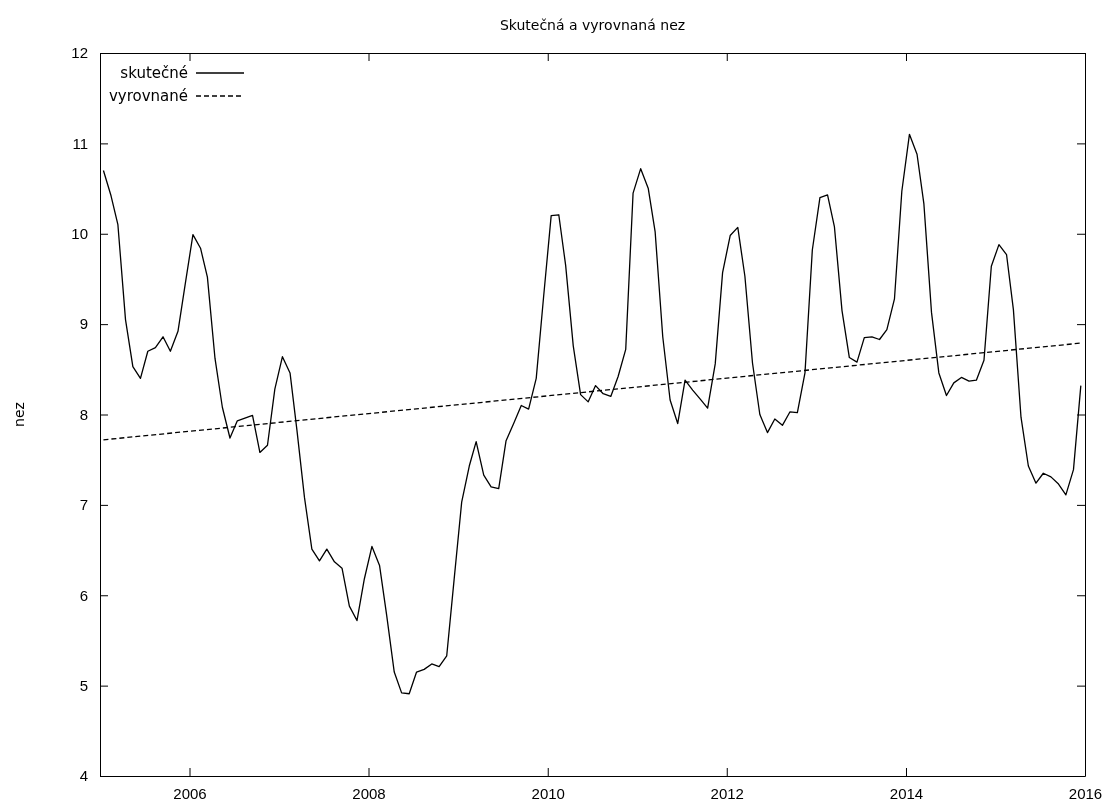 The image size is (1109, 809). I want to click on y-tick-label: 11, so click(80, 143).